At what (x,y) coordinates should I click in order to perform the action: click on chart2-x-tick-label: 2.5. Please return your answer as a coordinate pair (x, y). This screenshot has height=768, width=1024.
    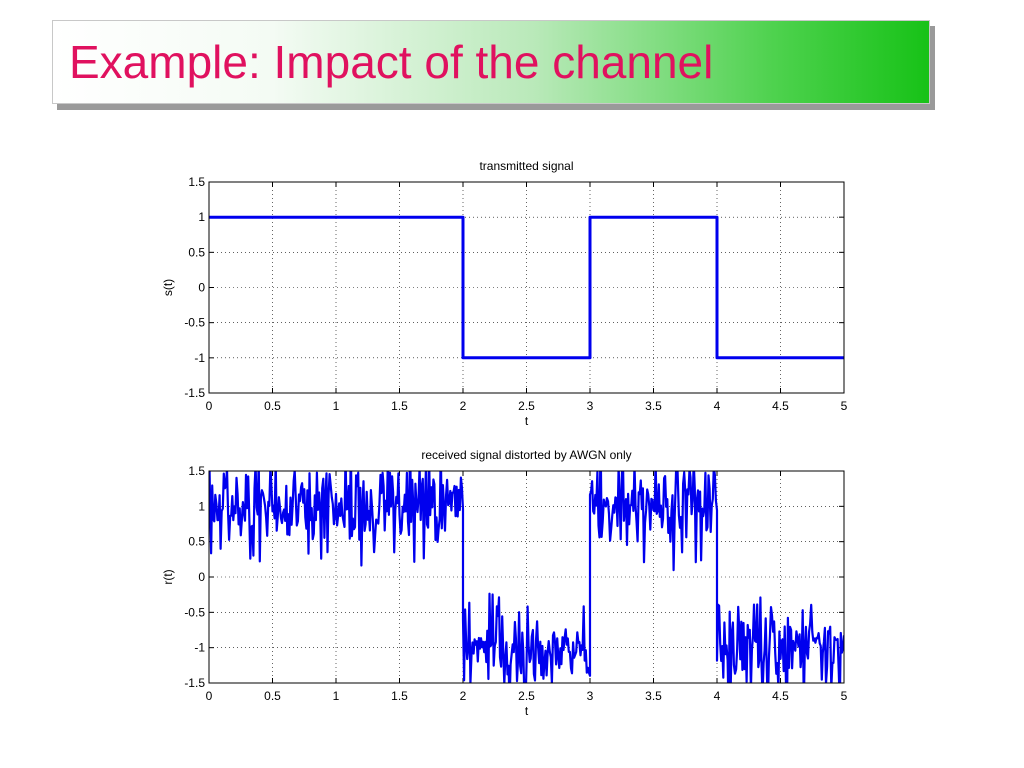
    Looking at the image, I should click on (526, 696).